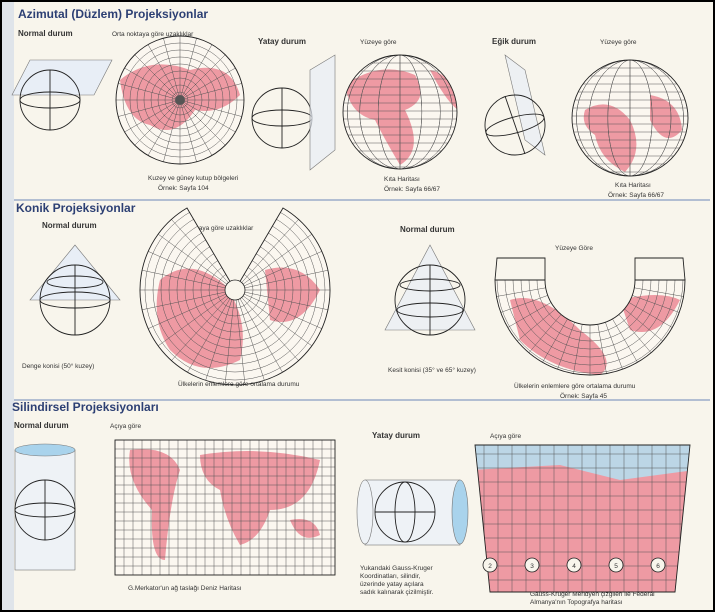 The height and width of the screenshot is (612, 715). Describe the element at coordinates (576, 602) in the screenshot. I see `caption-line: Almanya'nın Topografya haritası` at that location.